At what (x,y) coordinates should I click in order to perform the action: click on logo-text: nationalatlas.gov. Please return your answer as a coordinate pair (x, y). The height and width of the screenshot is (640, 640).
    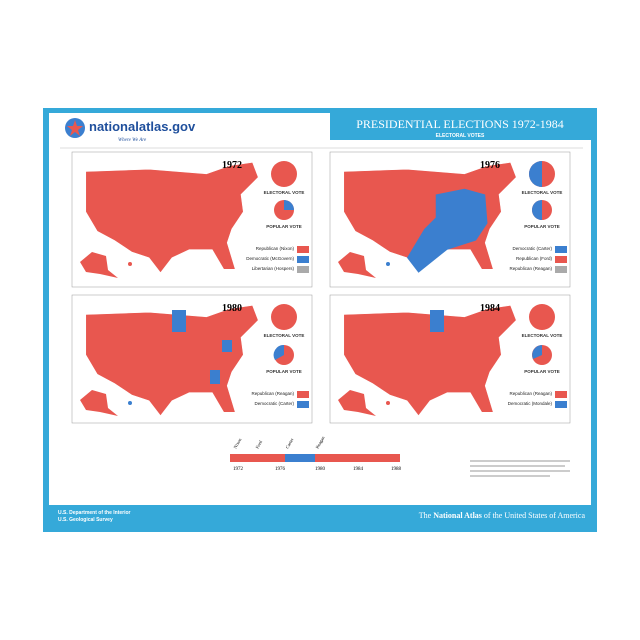
    Looking at the image, I should click on (142, 126).